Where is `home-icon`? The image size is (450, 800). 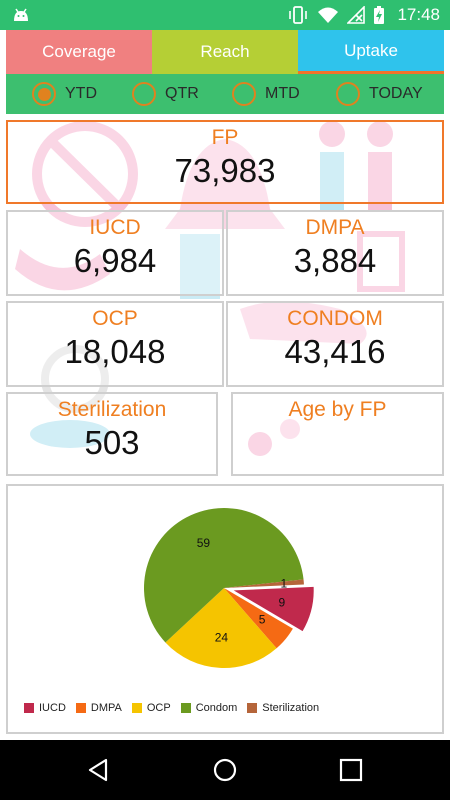 home-icon is located at coordinates (225, 770).